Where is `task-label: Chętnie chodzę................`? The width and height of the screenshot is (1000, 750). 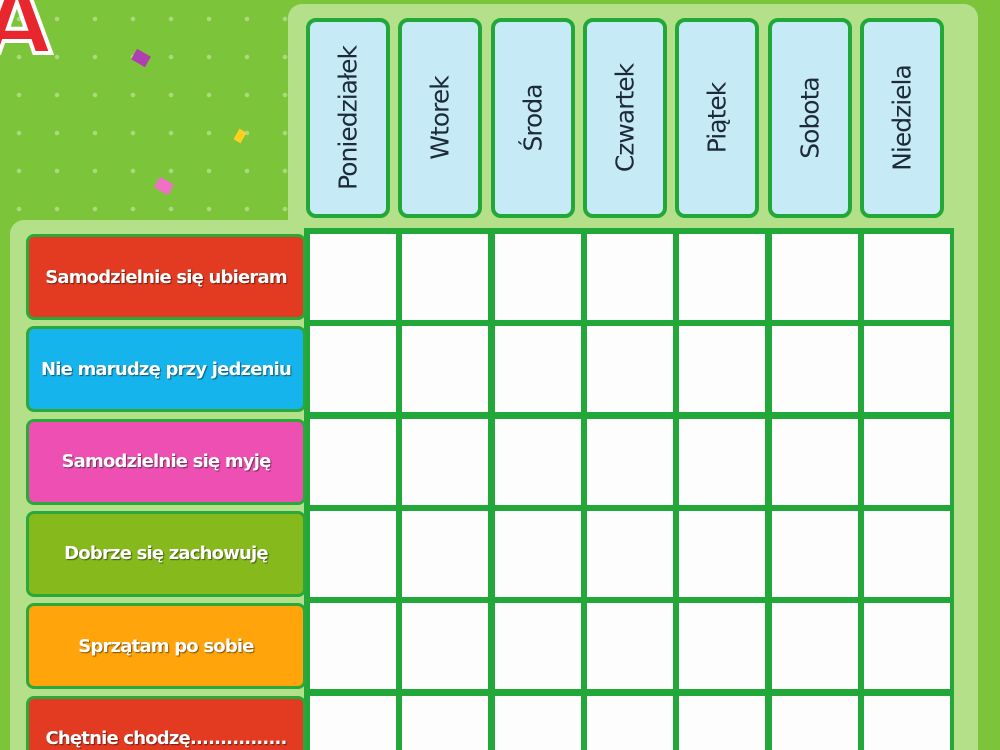
task-label: Chętnie chodzę................ is located at coordinates (166, 722).